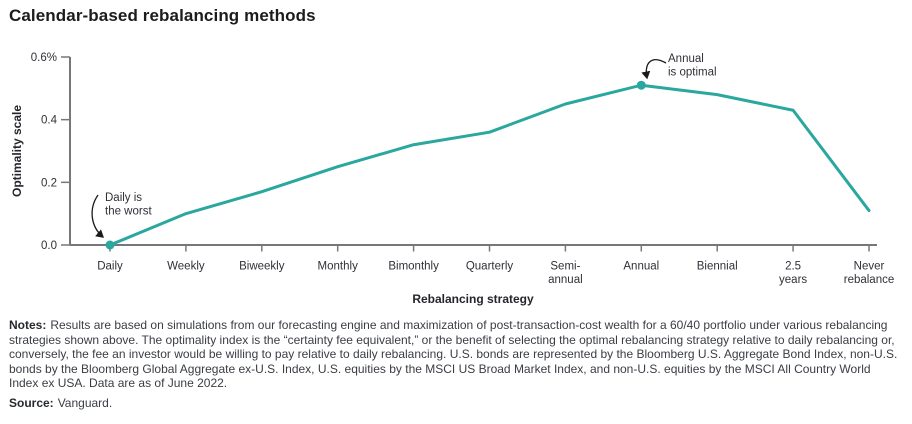 The height and width of the screenshot is (424, 912). I want to click on source: Source: Vanguard., so click(456, 403).